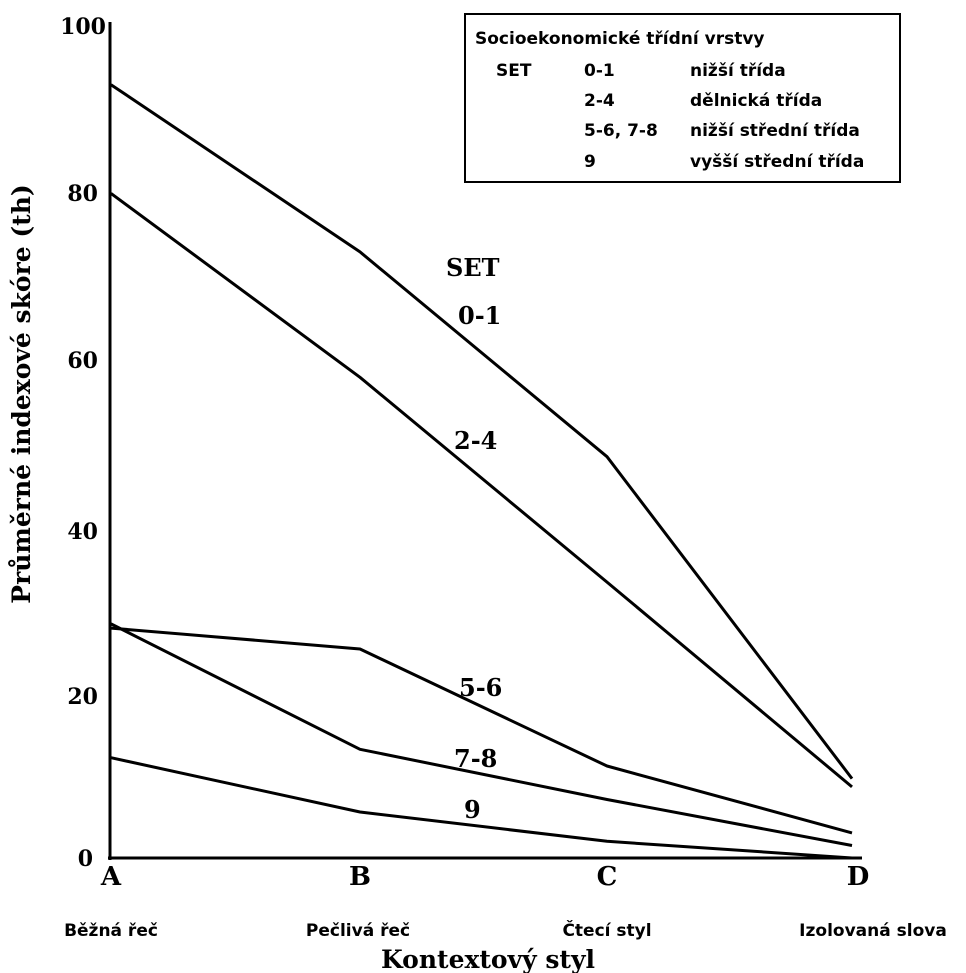 The height and width of the screenshot is (973, 966). What do you see at coordinates (738, 71) in the screenshot?
I see `legend-class: nižší třída` at bounding box center [738, 71].